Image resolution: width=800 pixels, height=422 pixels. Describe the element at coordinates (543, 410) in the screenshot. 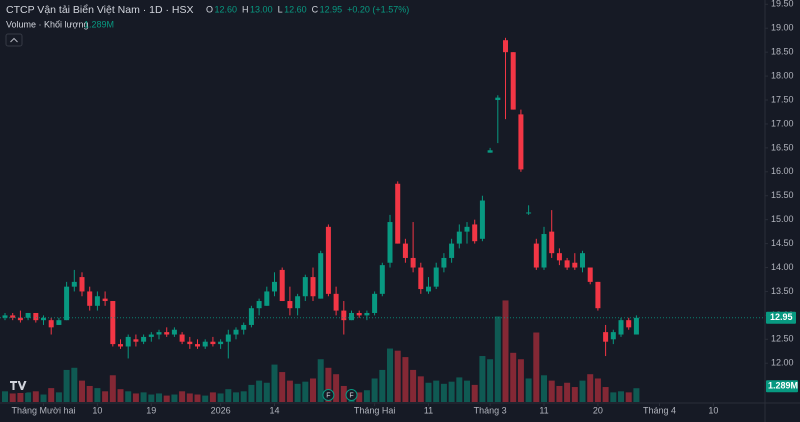

I see `x-tick-label: 11` at that location.